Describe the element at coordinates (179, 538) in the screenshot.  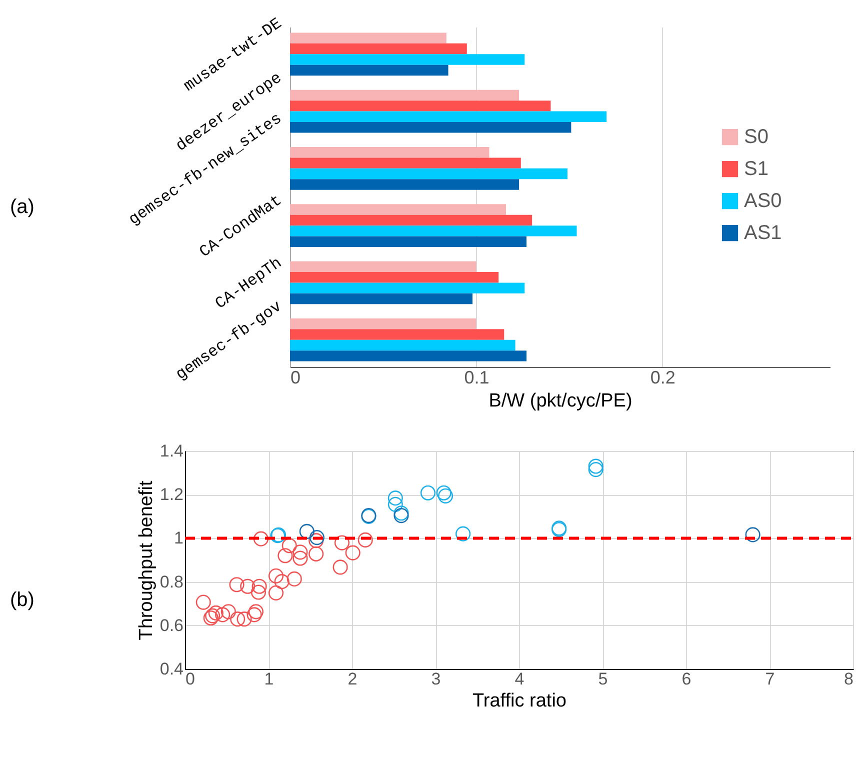
I see `y-tick-label: 1` at that location.